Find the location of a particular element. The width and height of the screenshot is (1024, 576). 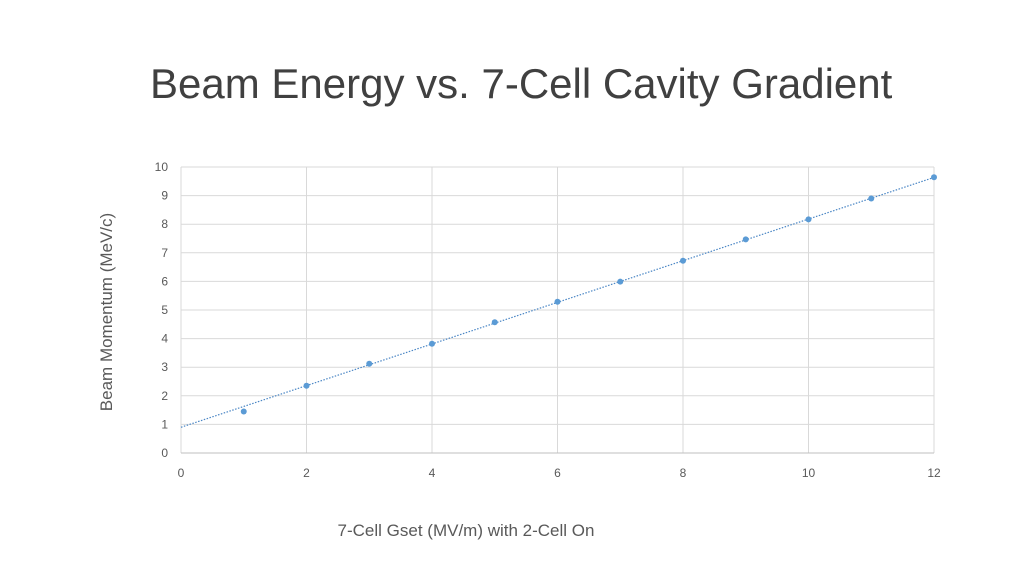

x-tick-label: 10 is located at coordinates (809, 473).